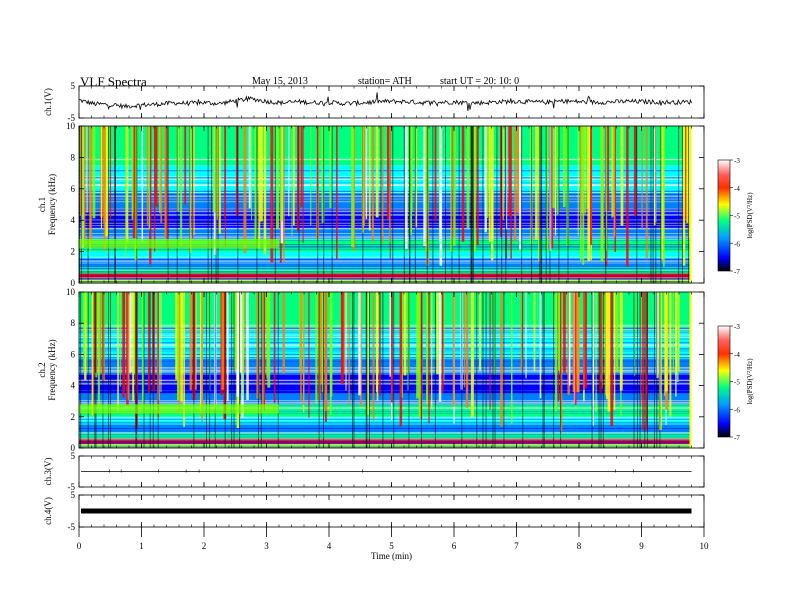 Image resolution: width=792 pixels, height=612 pixels. Describe the element at coordinates (73, 456) in the screenshot. I see `y-tick-label: 5` at that location.